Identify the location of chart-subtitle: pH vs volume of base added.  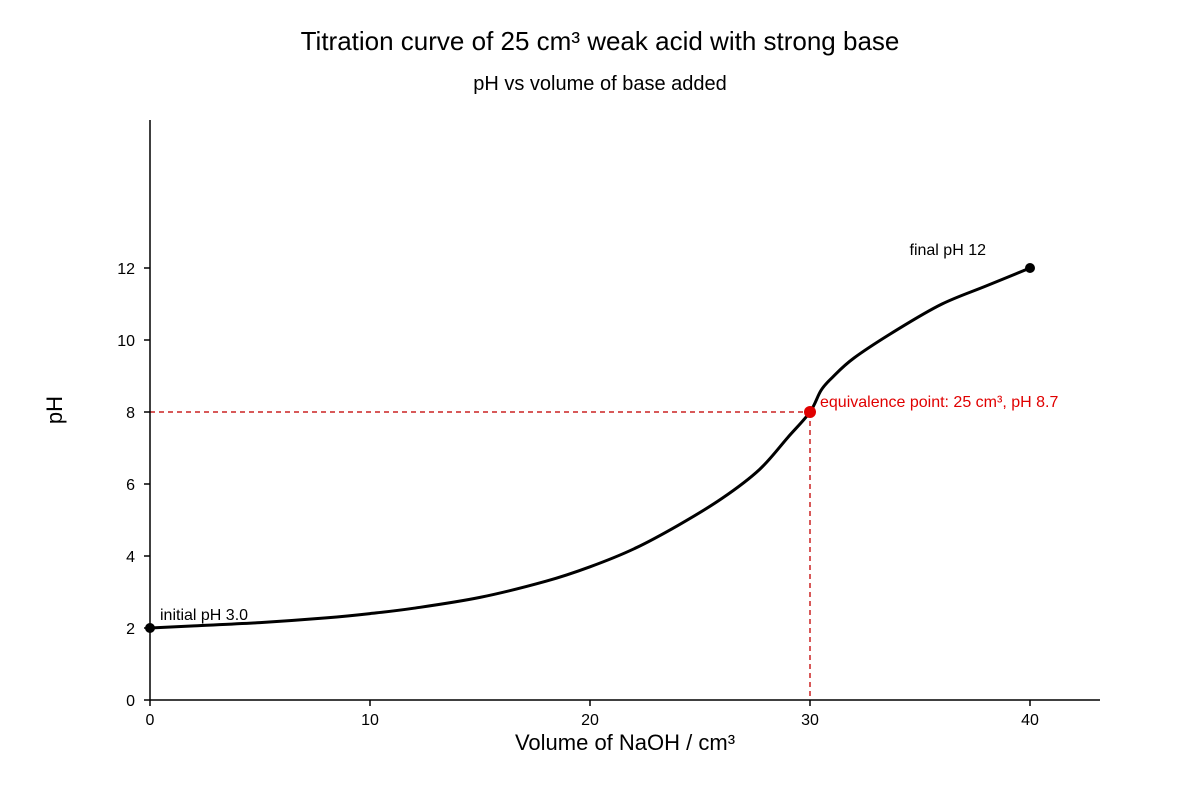
(600, 84).